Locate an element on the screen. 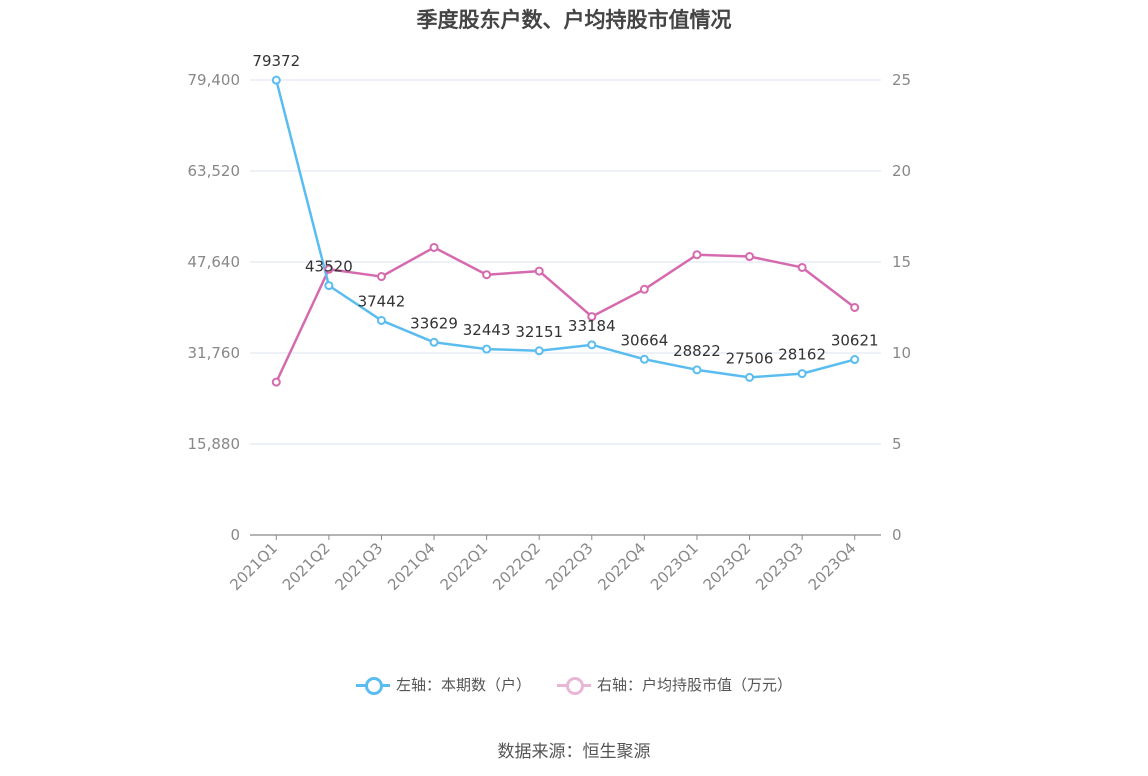  right-axis-tick-label: 25 is located at coordinates (901, 80).